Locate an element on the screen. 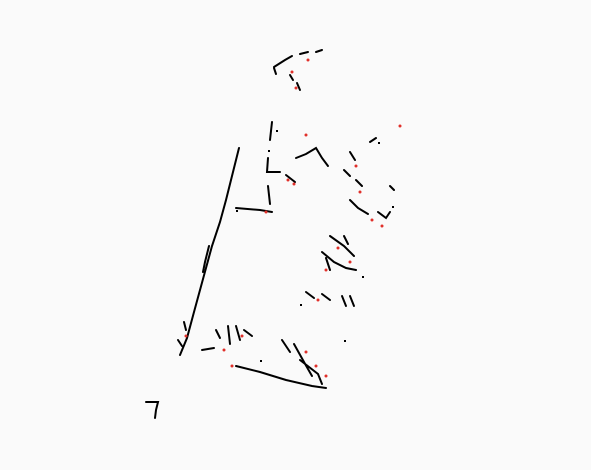  middle-lower is located at coordinates (330, 299).